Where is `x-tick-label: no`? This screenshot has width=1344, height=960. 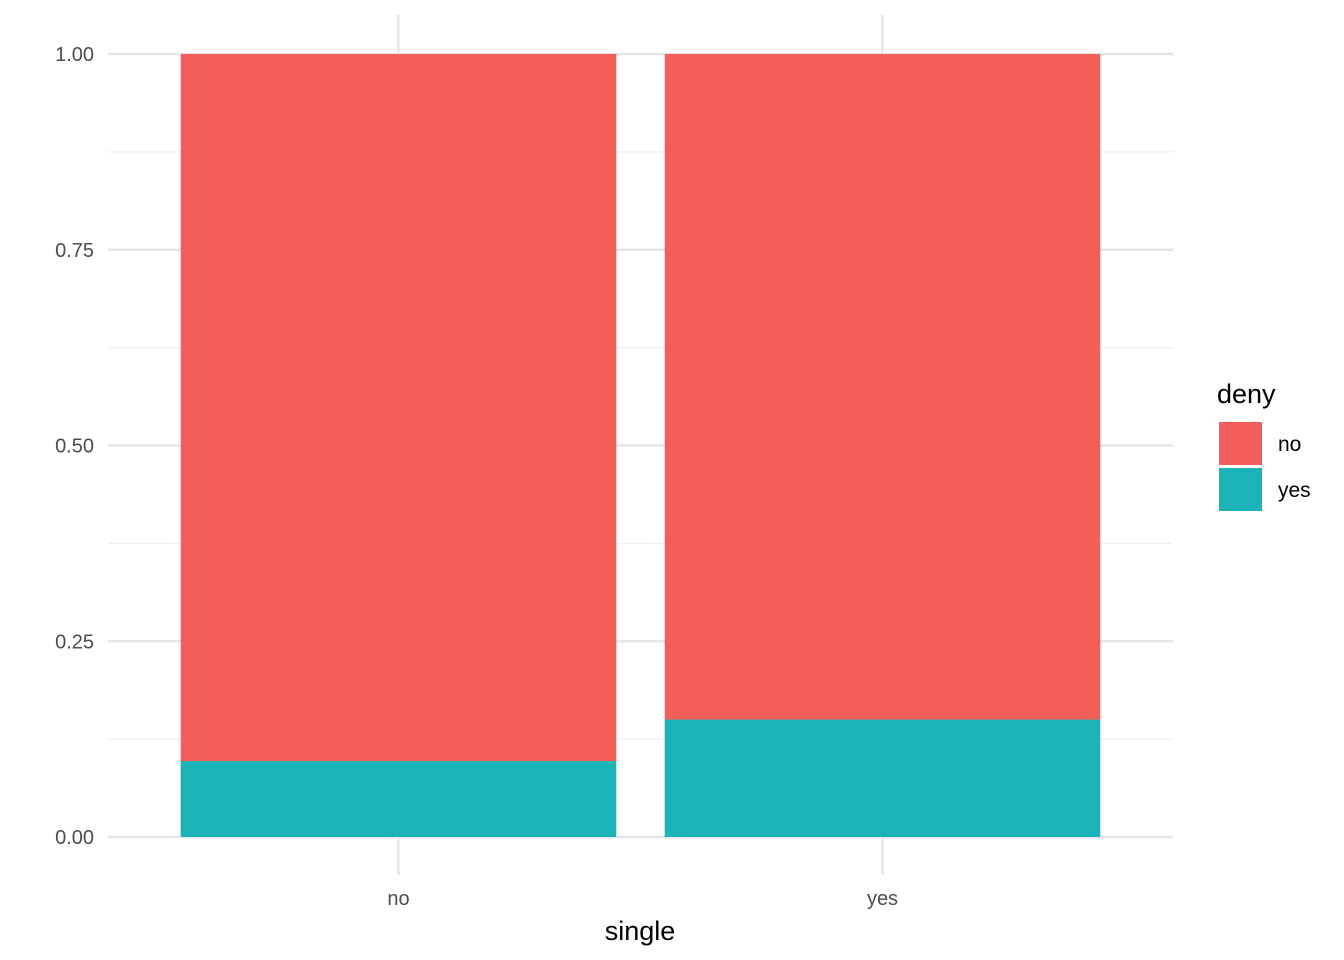 x-tick-label: no is located at coordinates (398, 899).